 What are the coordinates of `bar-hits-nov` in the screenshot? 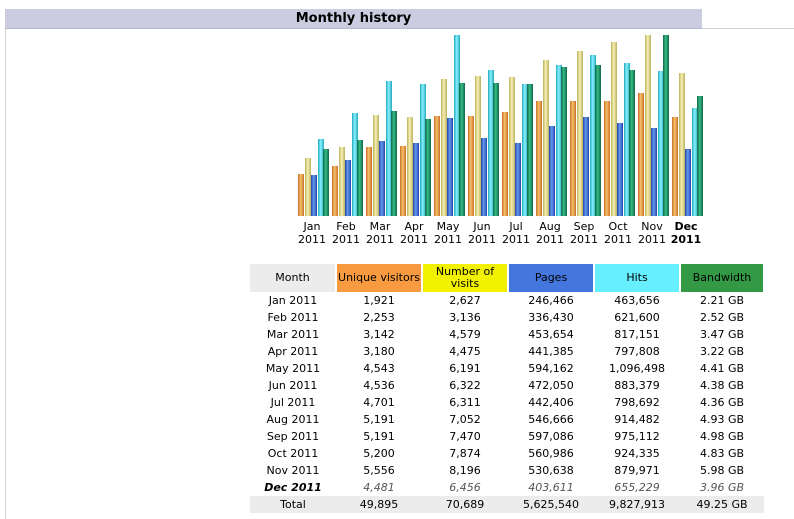 It's located at (661, 143).